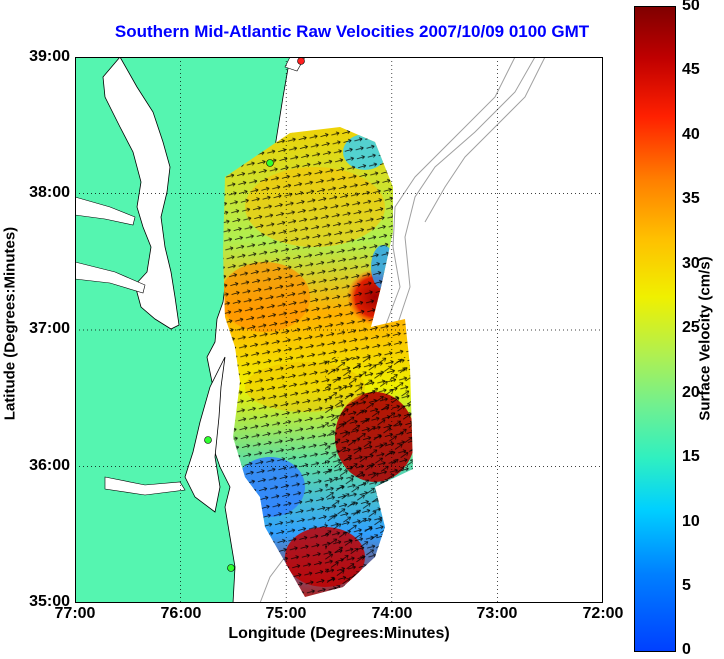  What do you see at coordinates (497, 613) in the screenshot?
I see `x-tick-label: 73:00` at bounding box center [497, 613].